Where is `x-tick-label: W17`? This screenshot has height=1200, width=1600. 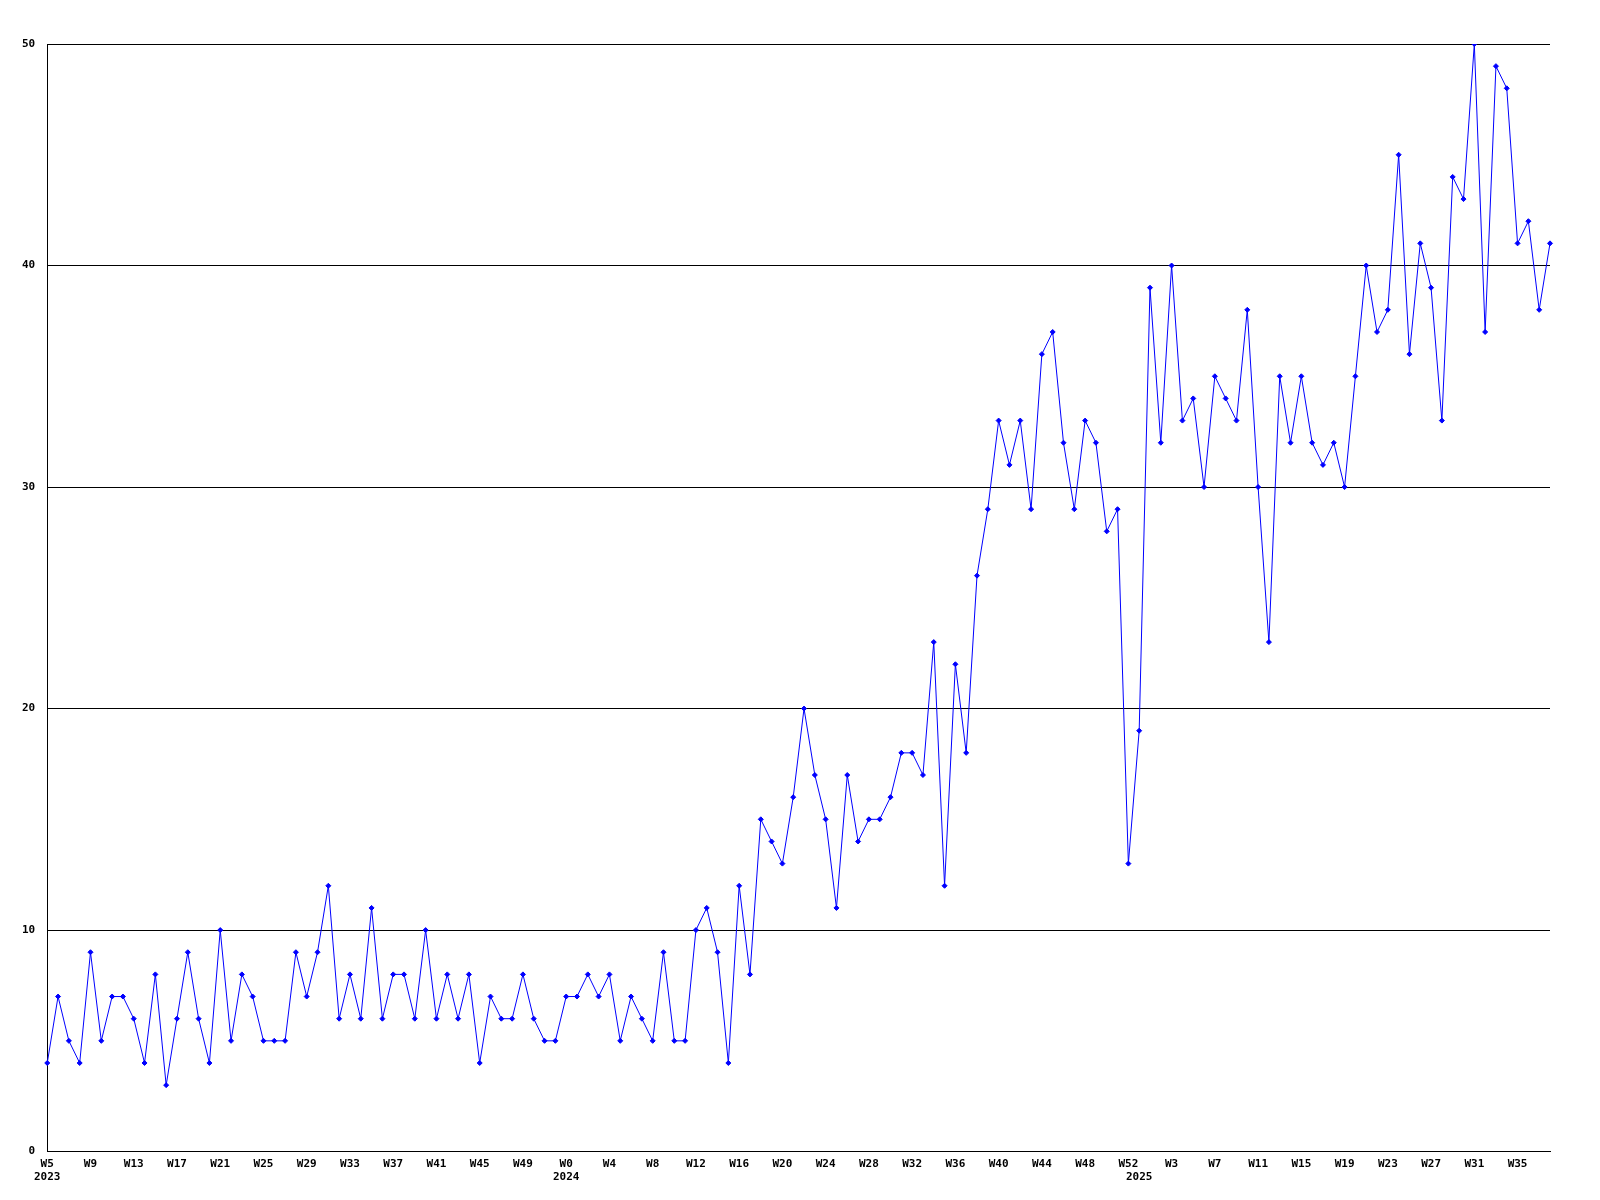 x-tick-label: W17 is located at coordinates (177, 1164).